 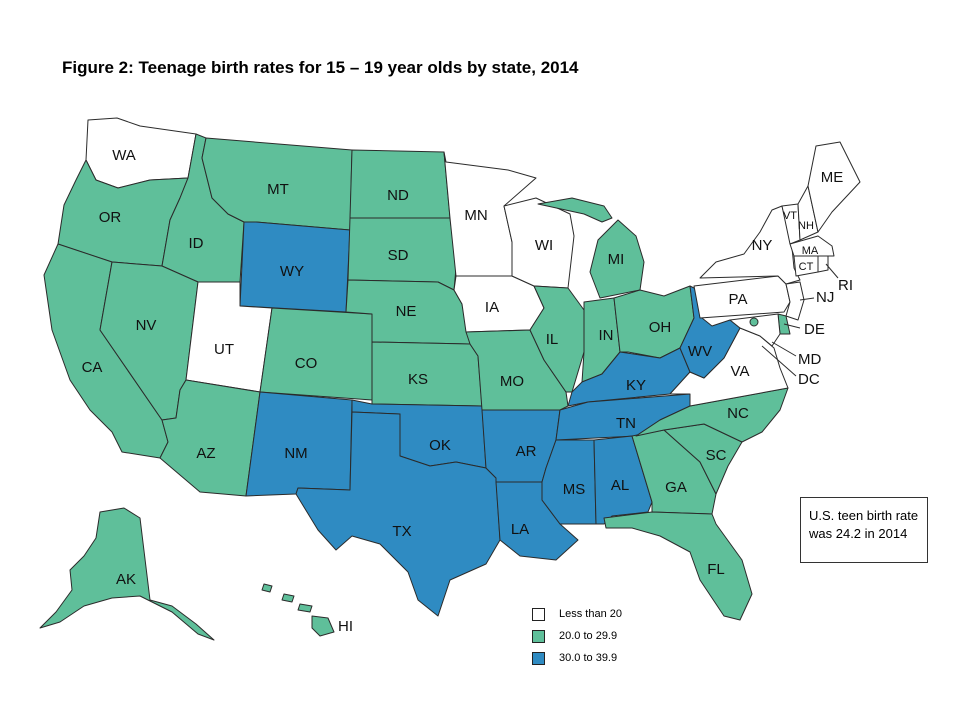 What do you see at coordinates (806, 267) in the screenshot?
I see `label-ct: CT` at bounding box center [806, 267].